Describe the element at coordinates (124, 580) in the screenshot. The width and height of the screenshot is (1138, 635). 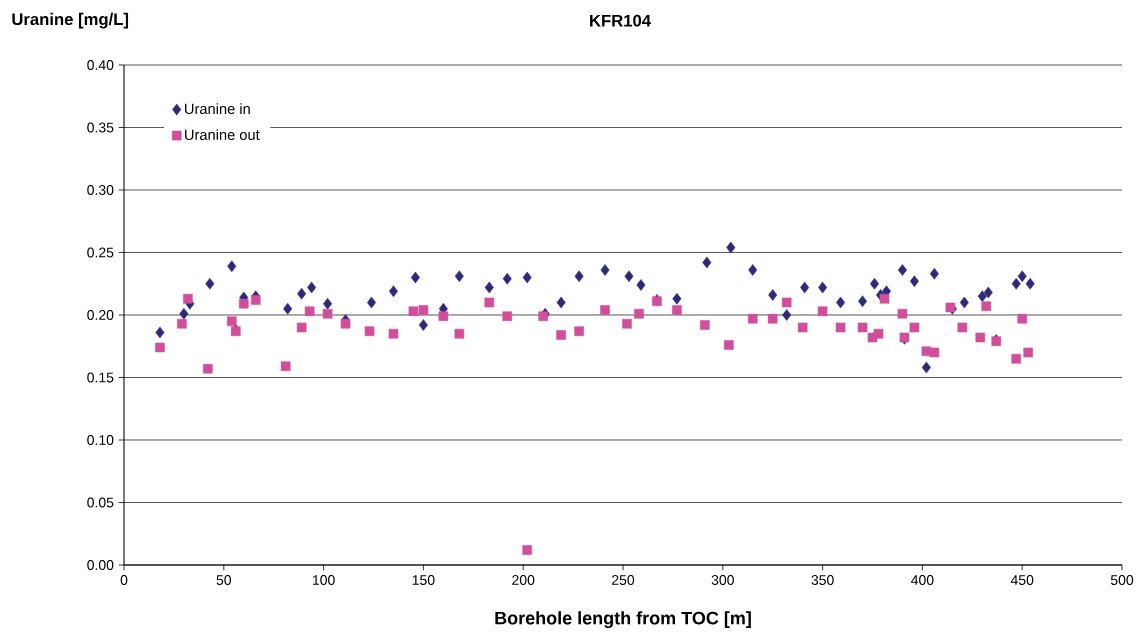
I see `x-tick-label: 0` at that location.